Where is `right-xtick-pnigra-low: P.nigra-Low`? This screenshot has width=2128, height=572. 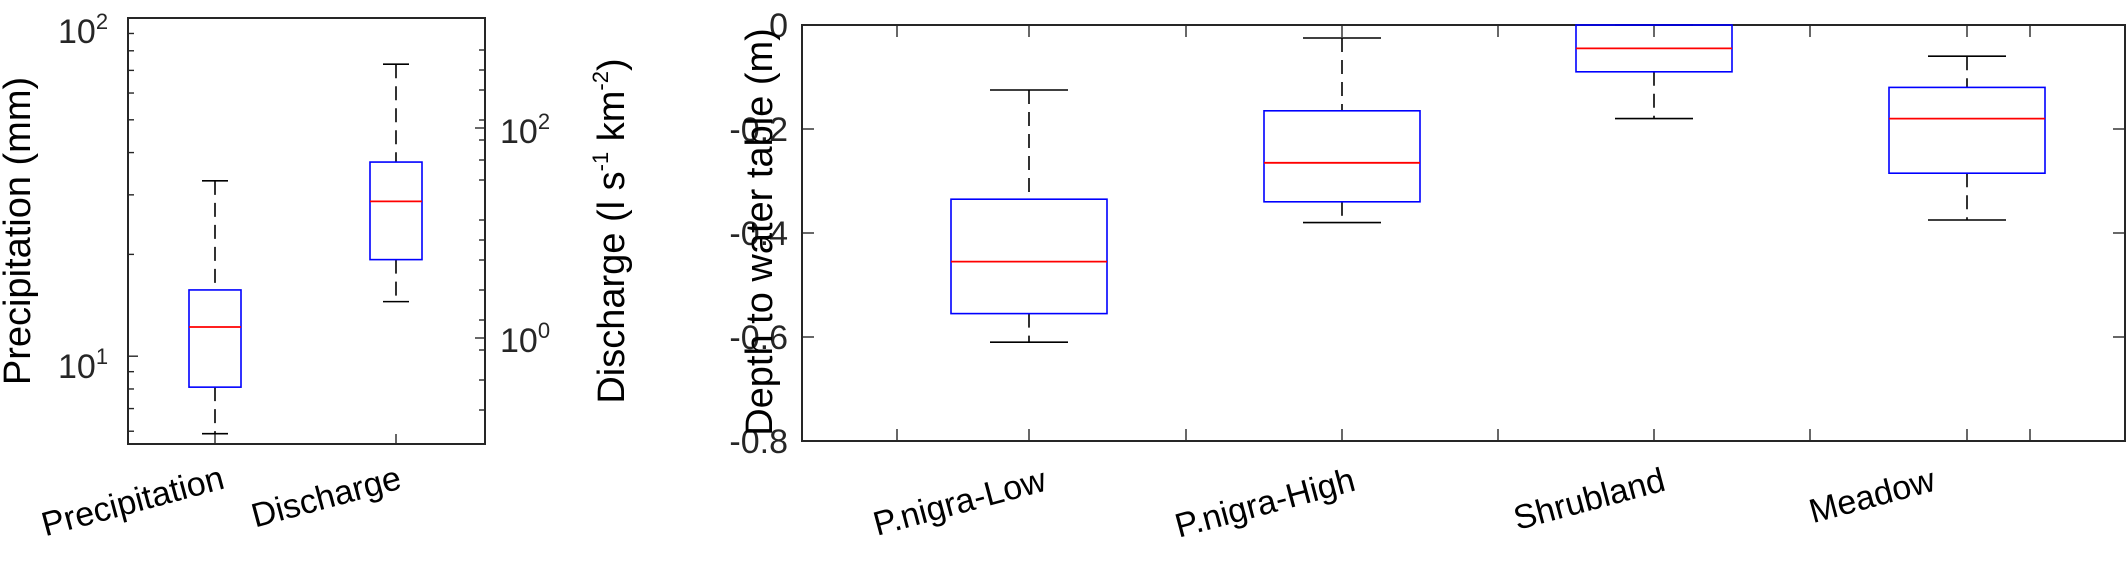 right-xtick-pnigra-low: P.nigra-Low is located at coordinates (959, 502).